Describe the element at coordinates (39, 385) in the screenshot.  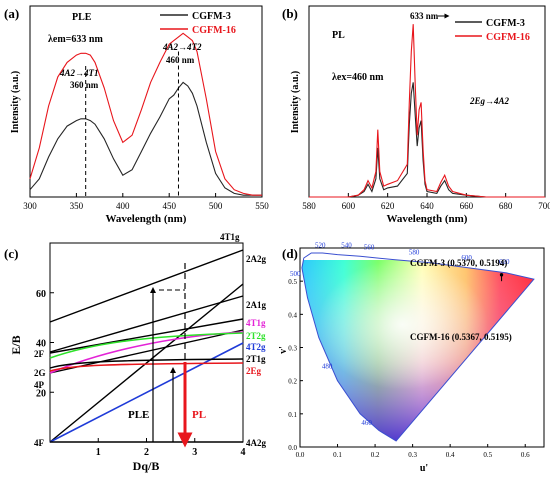
I see `term-4p: 4P` at that location.